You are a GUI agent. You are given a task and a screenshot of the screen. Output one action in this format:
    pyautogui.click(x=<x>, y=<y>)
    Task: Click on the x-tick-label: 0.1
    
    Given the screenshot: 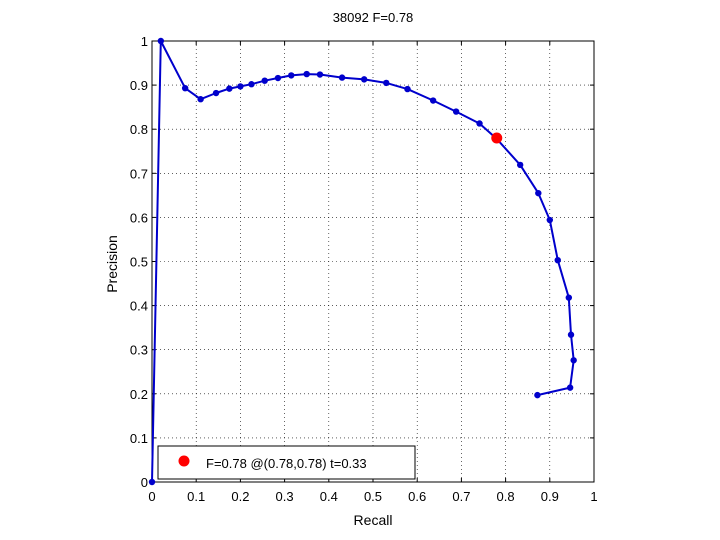 What is the action you would take?
    pyautogui.click(x=196, y=496)
    